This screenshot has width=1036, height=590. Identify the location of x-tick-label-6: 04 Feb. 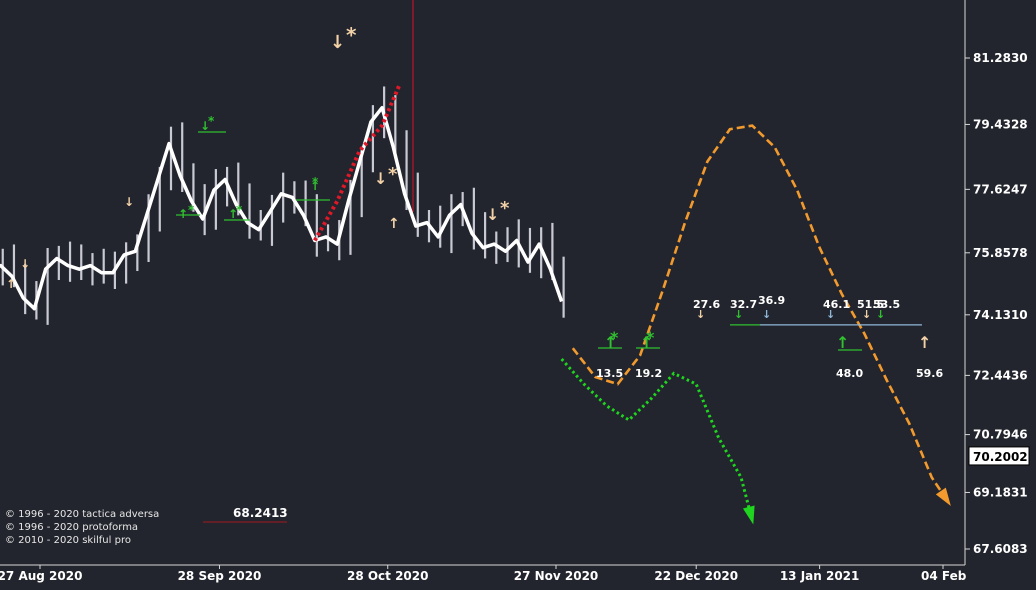
(944, 576).